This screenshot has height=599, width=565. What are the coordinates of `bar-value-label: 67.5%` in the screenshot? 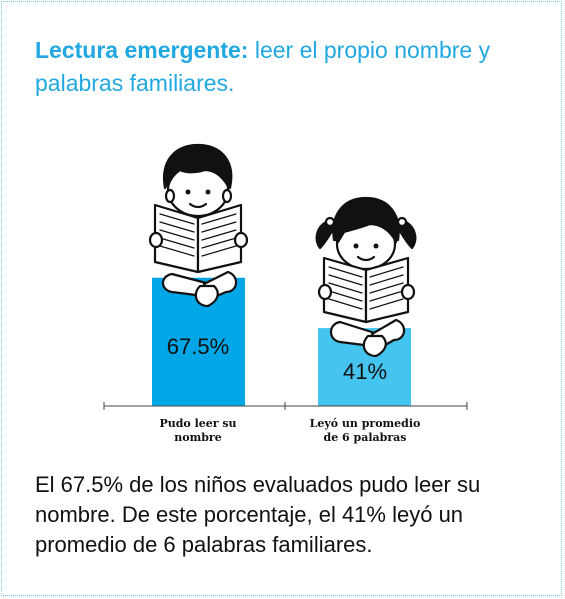 It's located at (198, 346).